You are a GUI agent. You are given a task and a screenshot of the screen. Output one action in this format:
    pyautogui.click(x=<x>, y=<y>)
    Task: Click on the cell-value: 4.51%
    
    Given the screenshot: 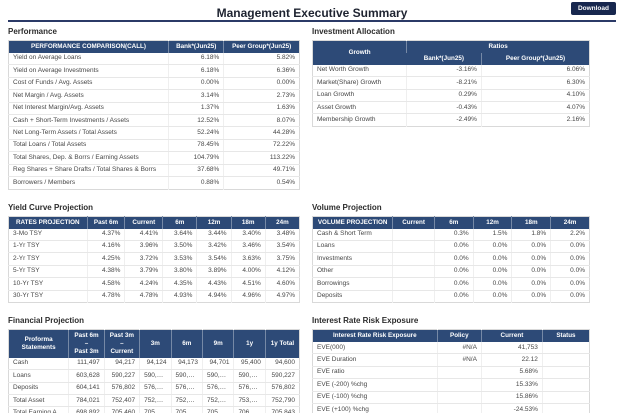 What is the action you would take?
    pyautogui.click(x=248, y=284)
    